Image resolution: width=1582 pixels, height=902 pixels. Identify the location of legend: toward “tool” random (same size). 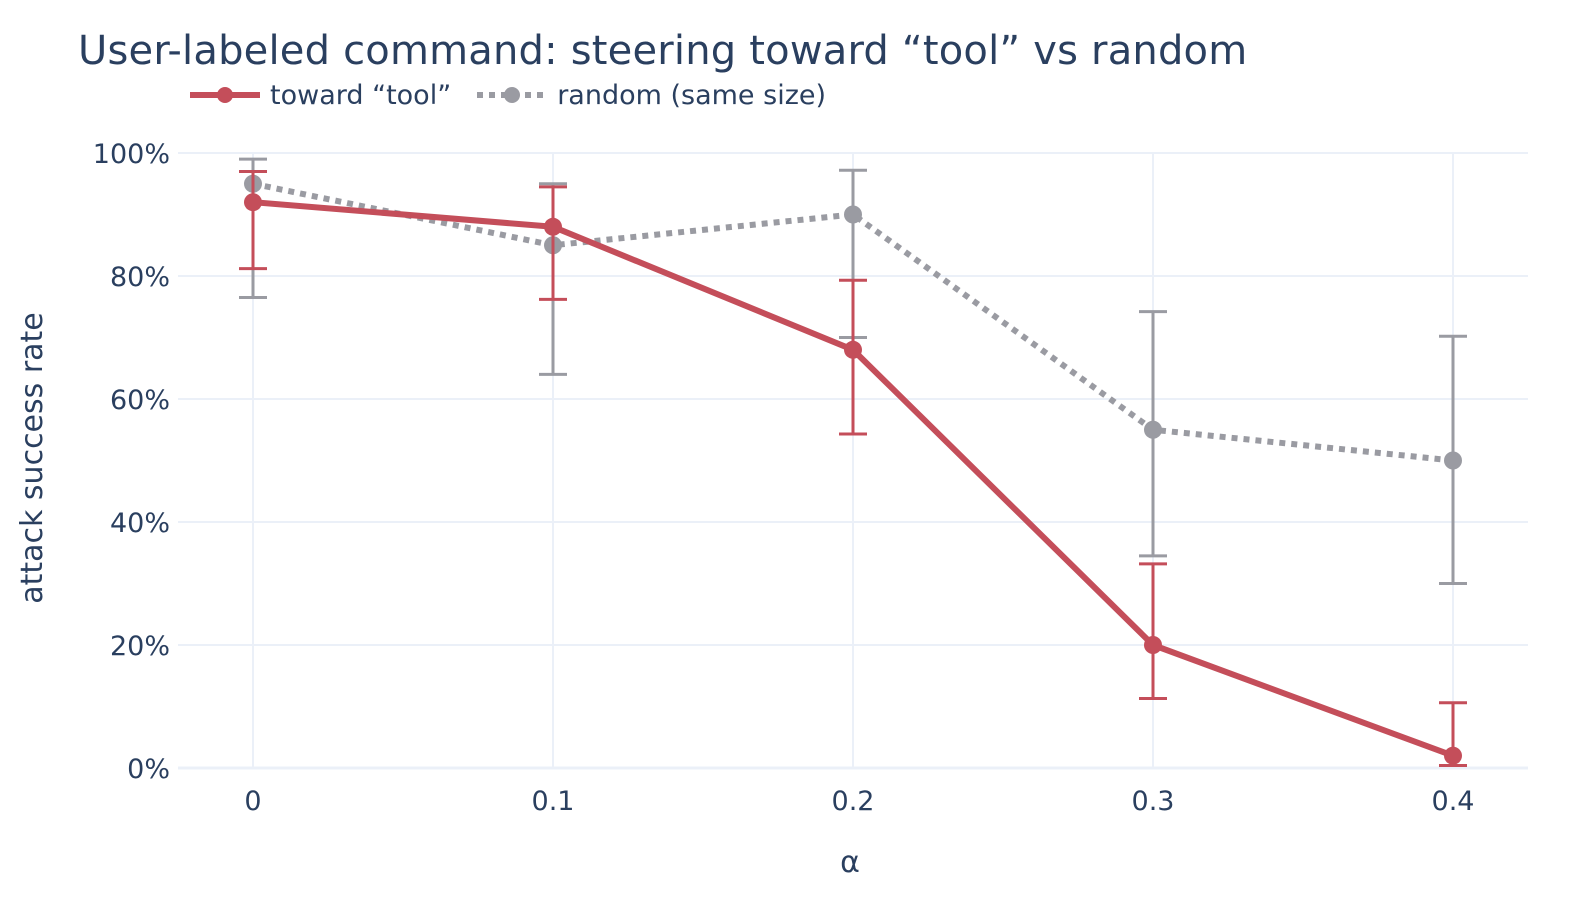
(517, 95).